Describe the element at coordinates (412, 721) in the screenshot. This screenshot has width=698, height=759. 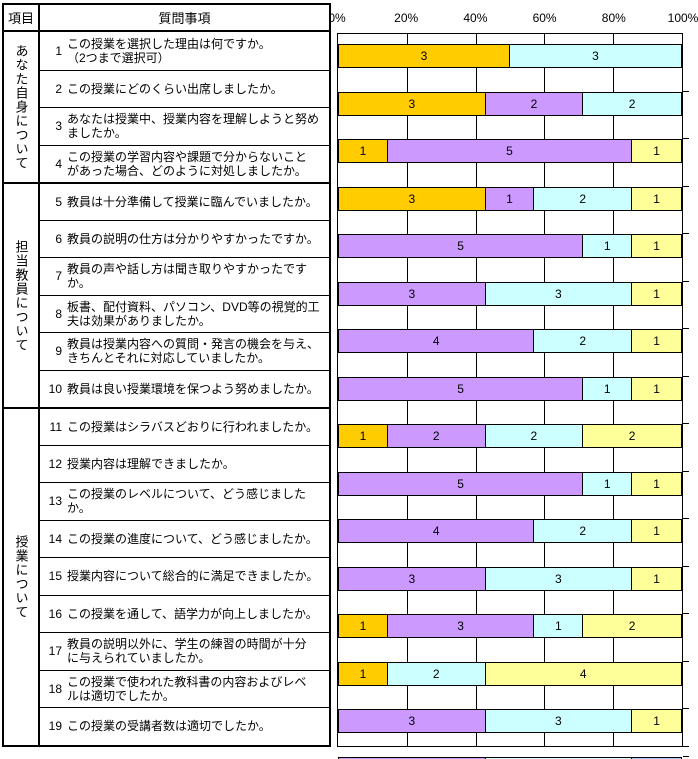
I see `bar-segment-purple: 3` at that location.